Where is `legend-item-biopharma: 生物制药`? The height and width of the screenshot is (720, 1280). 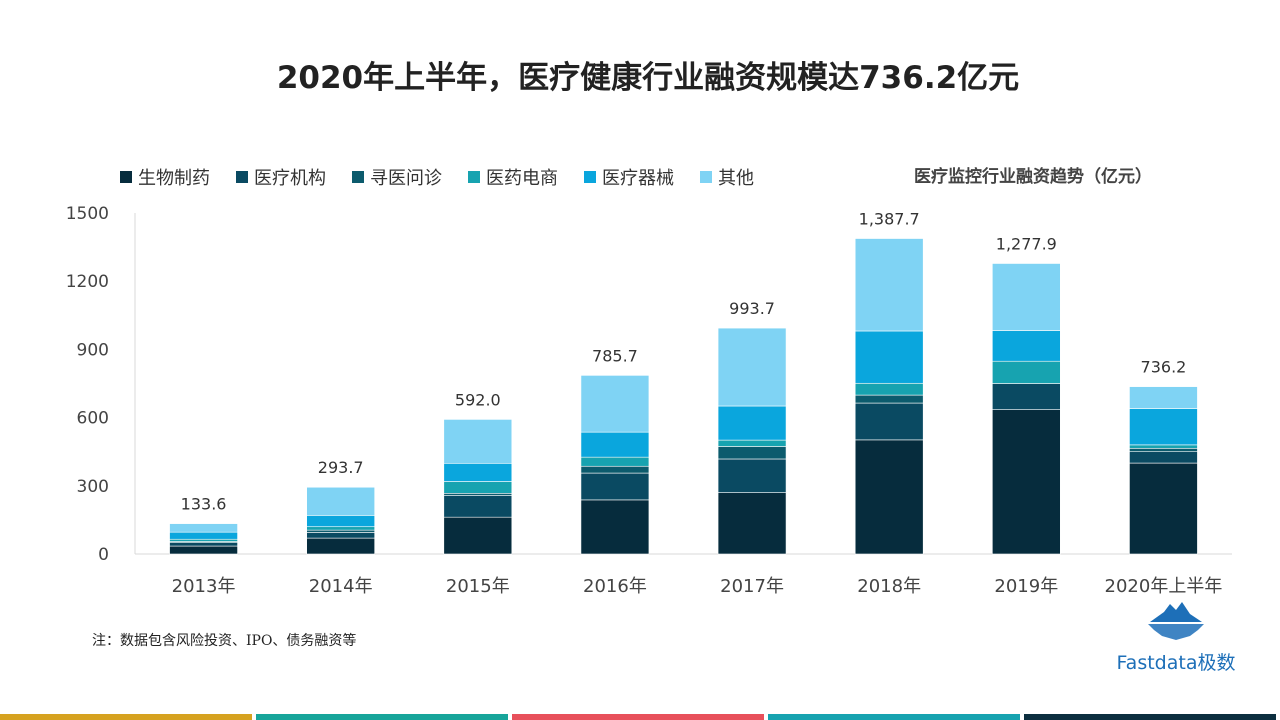
legend-item-biopharma: 生物制药 is located at coordinates (165, 177).